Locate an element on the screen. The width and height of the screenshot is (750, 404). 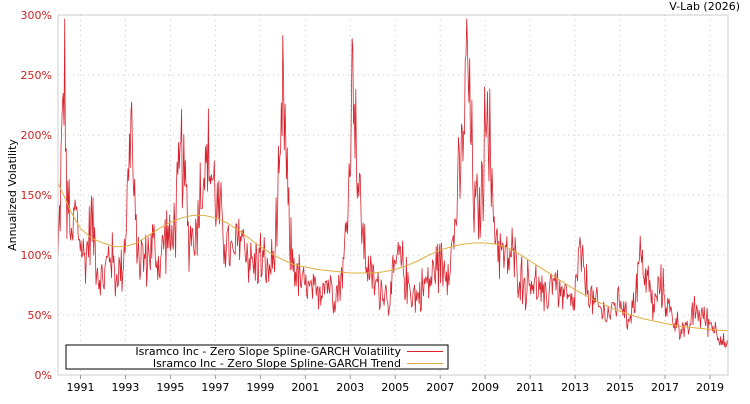
y-axis: 0% 50% 100% 150% 200% 250% 300% is located at coordinates (36, 195).